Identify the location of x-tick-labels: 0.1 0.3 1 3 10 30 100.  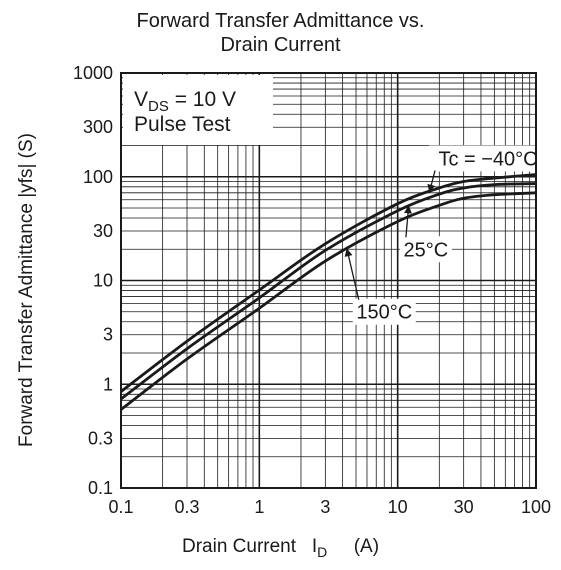
(329, 507).